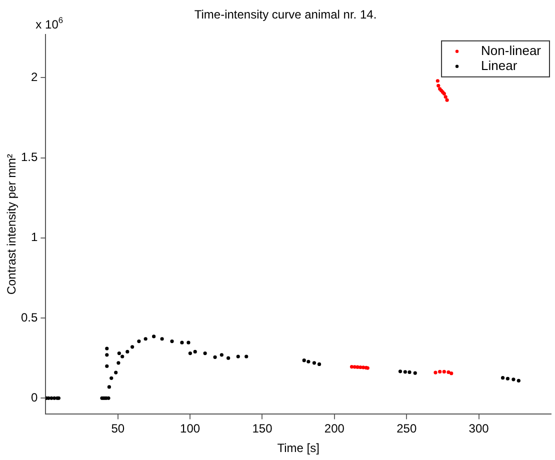  I want to click on x-tick-label: 250, so click(406, 429).